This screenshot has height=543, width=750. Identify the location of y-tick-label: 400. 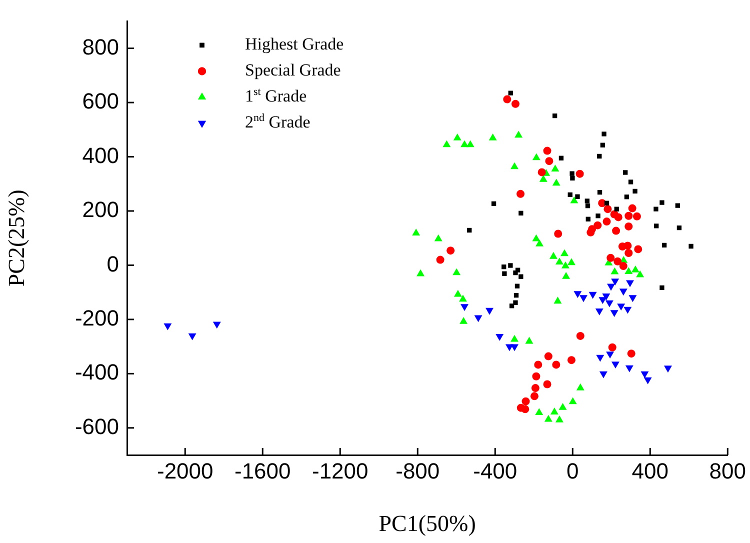
(100, 155).